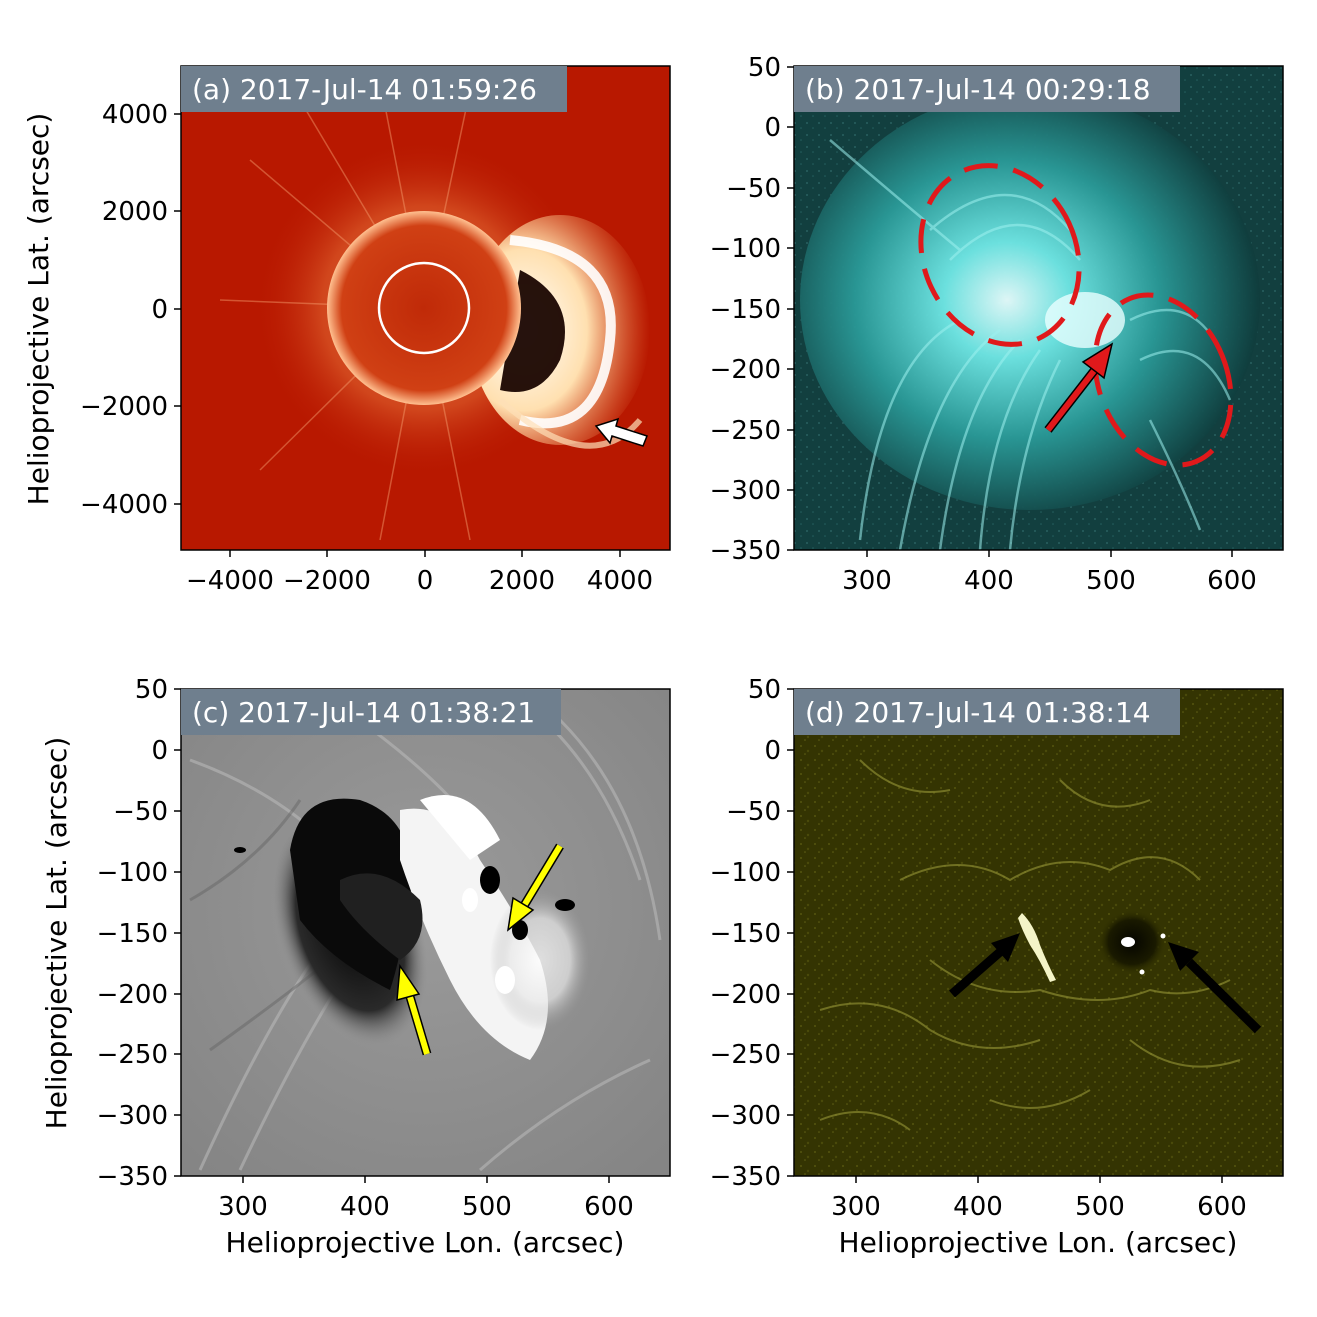 The width and height of the screenshot is (1317, 1317). Describe the element at coordinates (1038, 932) in the screenshot. I see `panel-d-image` at that location.